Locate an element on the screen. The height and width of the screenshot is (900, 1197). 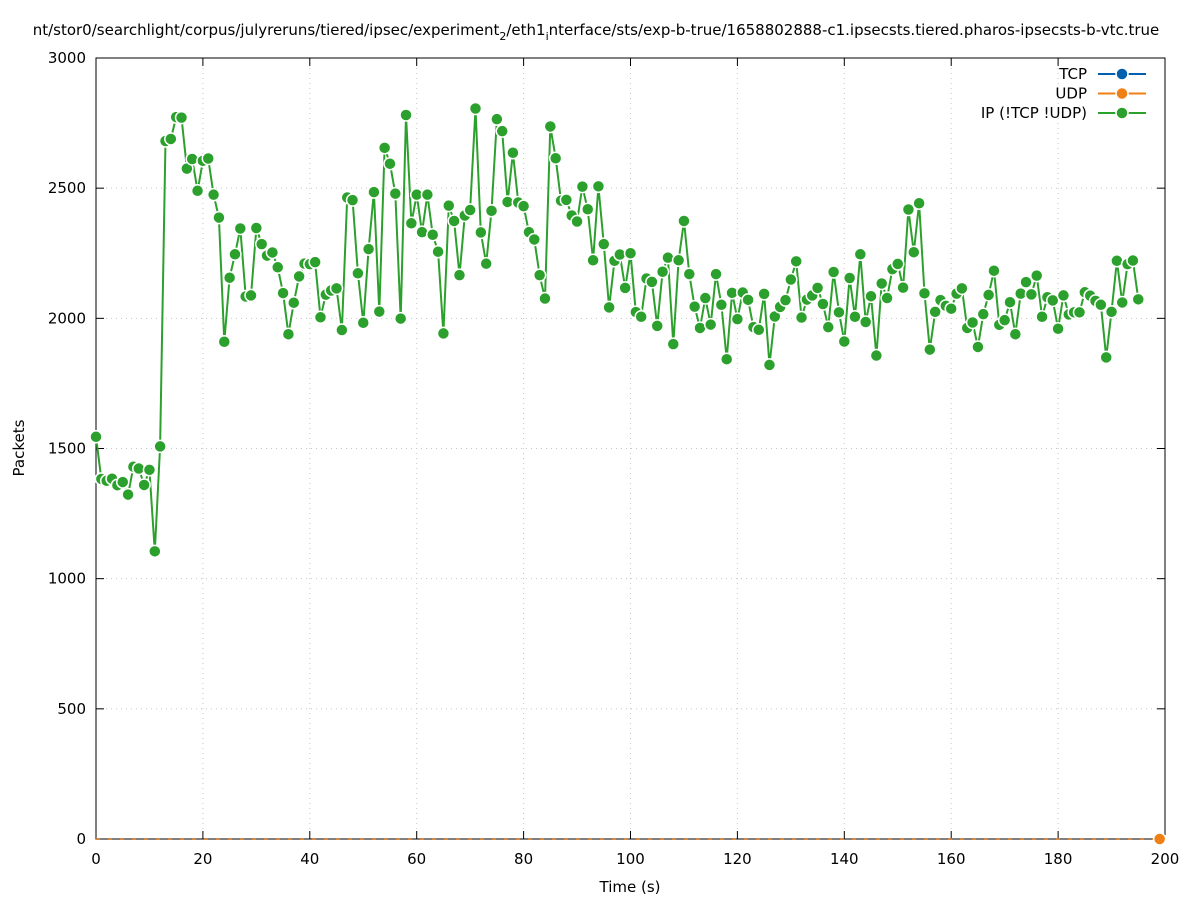
y-tick-label: 2000 is located at coordinates (67, 318).